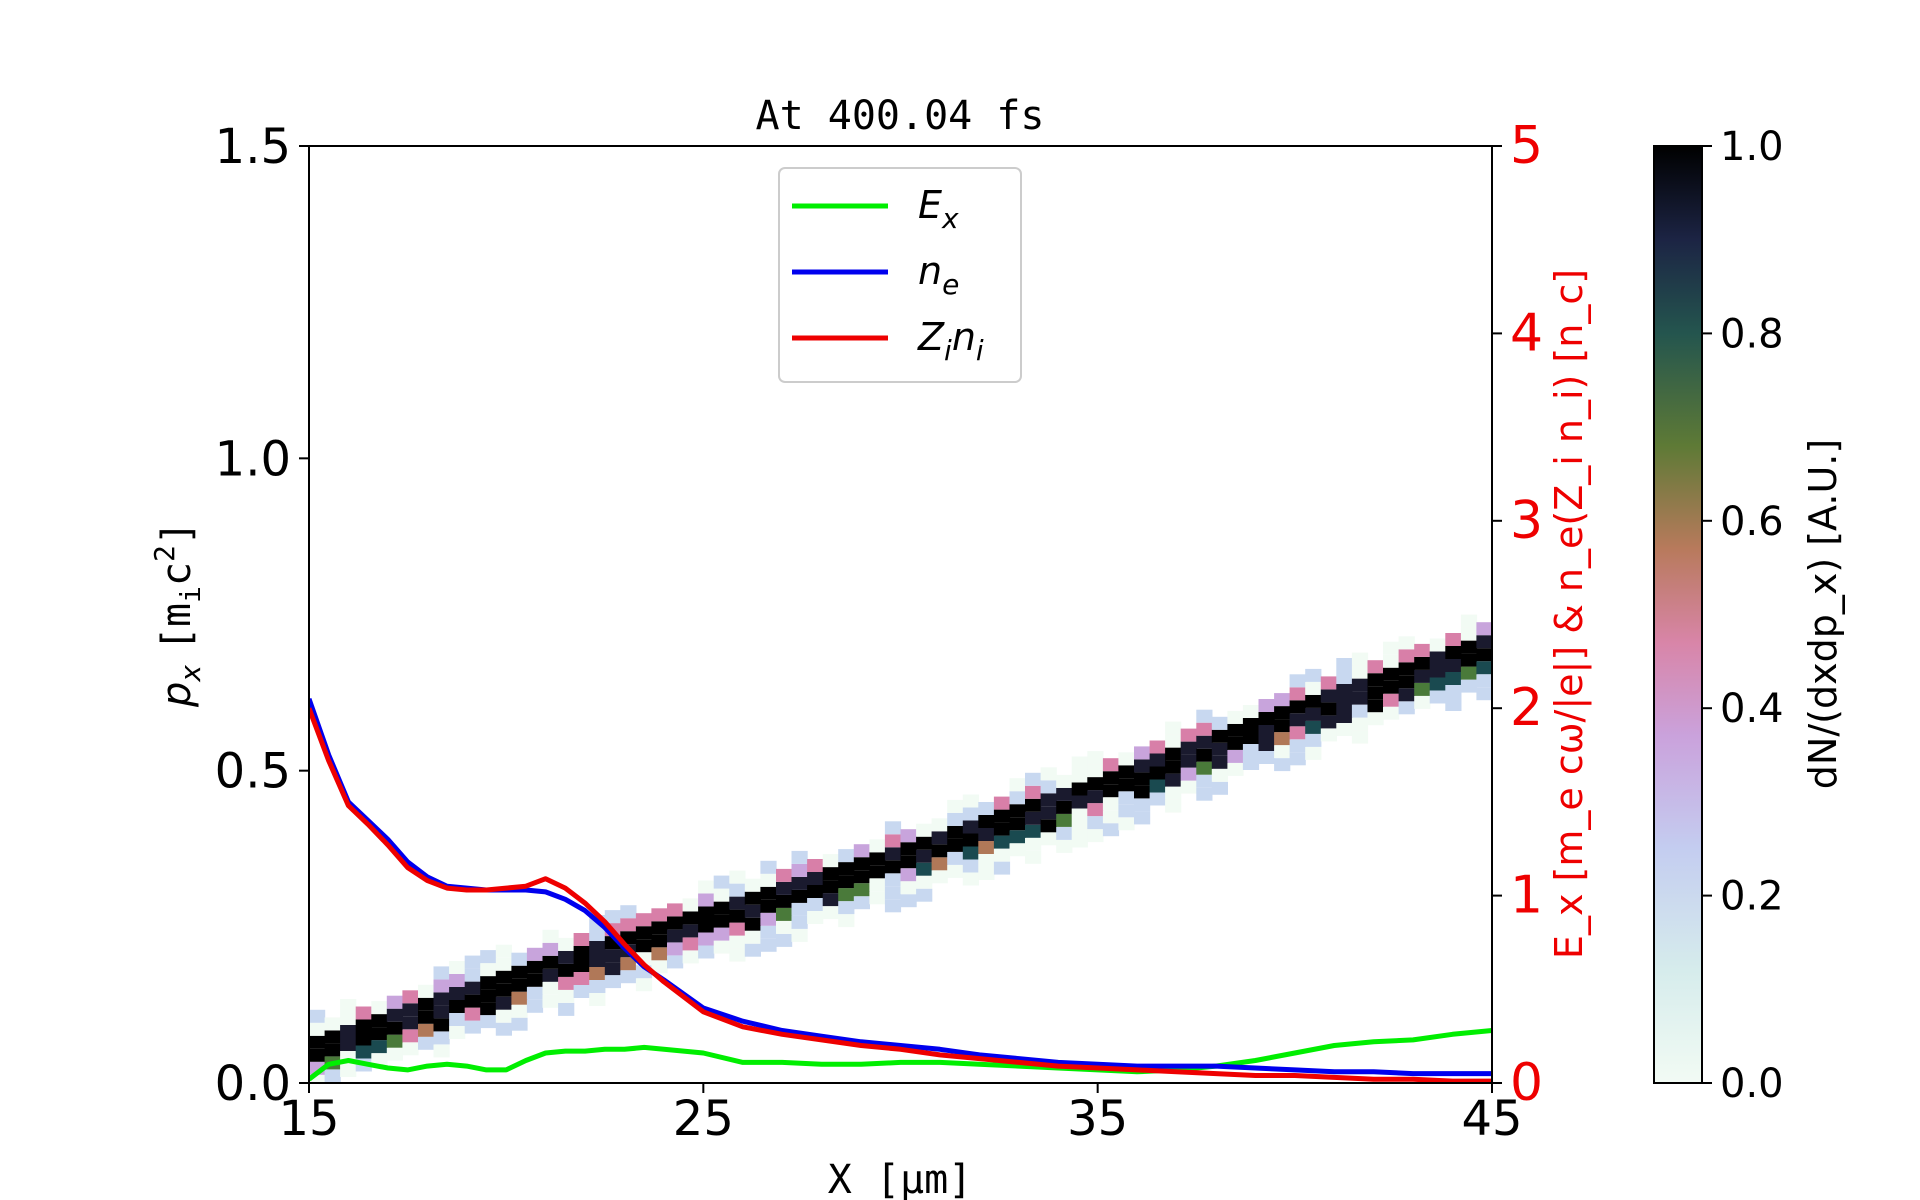 Image resolution: width=1920 pixels, height=1200 pixels. Describe the element at coordinates (950, 341) in the screenshot. I see `legend-label: Zini` at that location.